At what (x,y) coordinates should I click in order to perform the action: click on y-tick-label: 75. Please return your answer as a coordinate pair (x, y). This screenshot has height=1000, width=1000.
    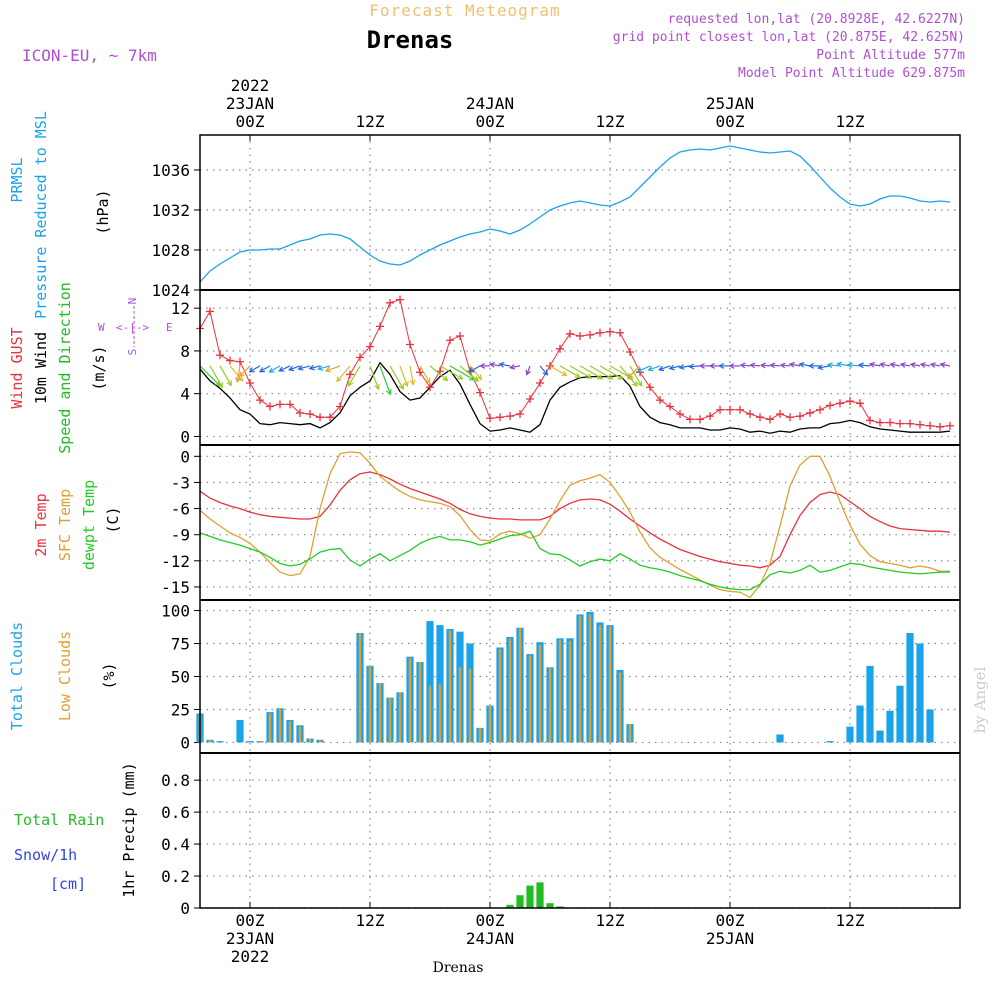
    Looking at the image, I should click on (180, 644).